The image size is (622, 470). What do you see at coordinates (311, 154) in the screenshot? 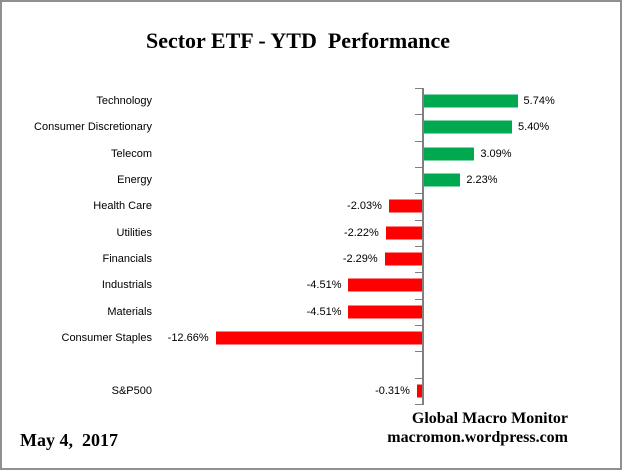
I see `chart-row: Telecom 3.09%` at bounding box center [311, 154].